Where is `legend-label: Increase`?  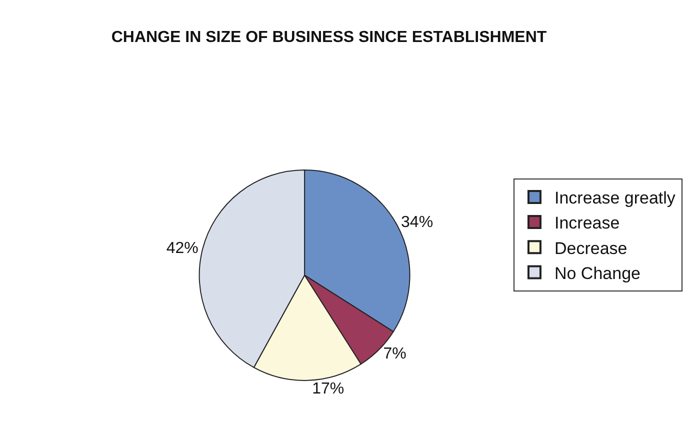
legend-label: Increase is located at coordinates (587, 223).